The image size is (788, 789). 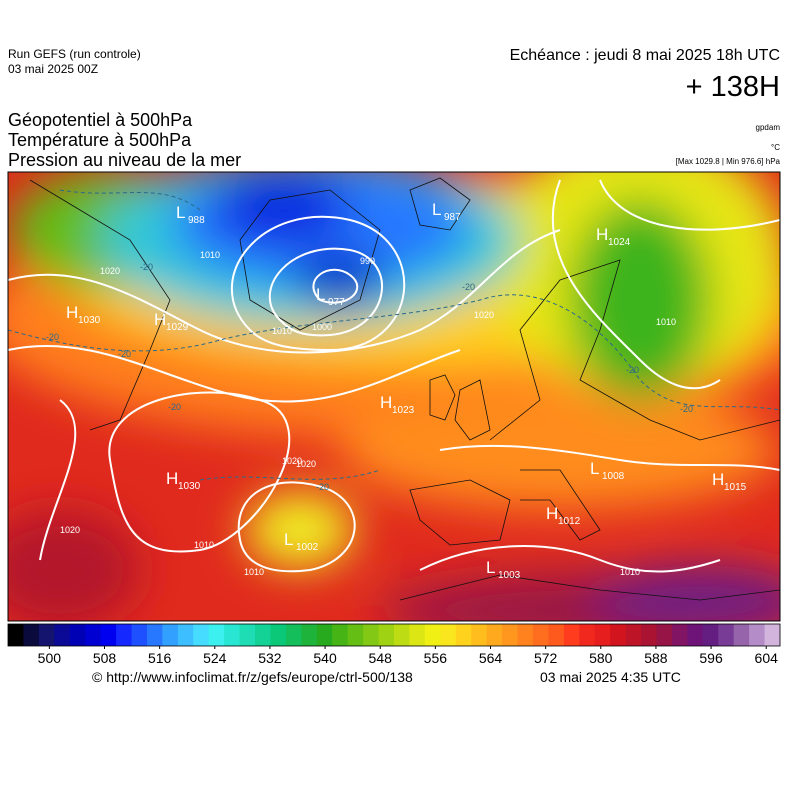 I want to click on pressure-center: L 977, so click(x=330, y=296).